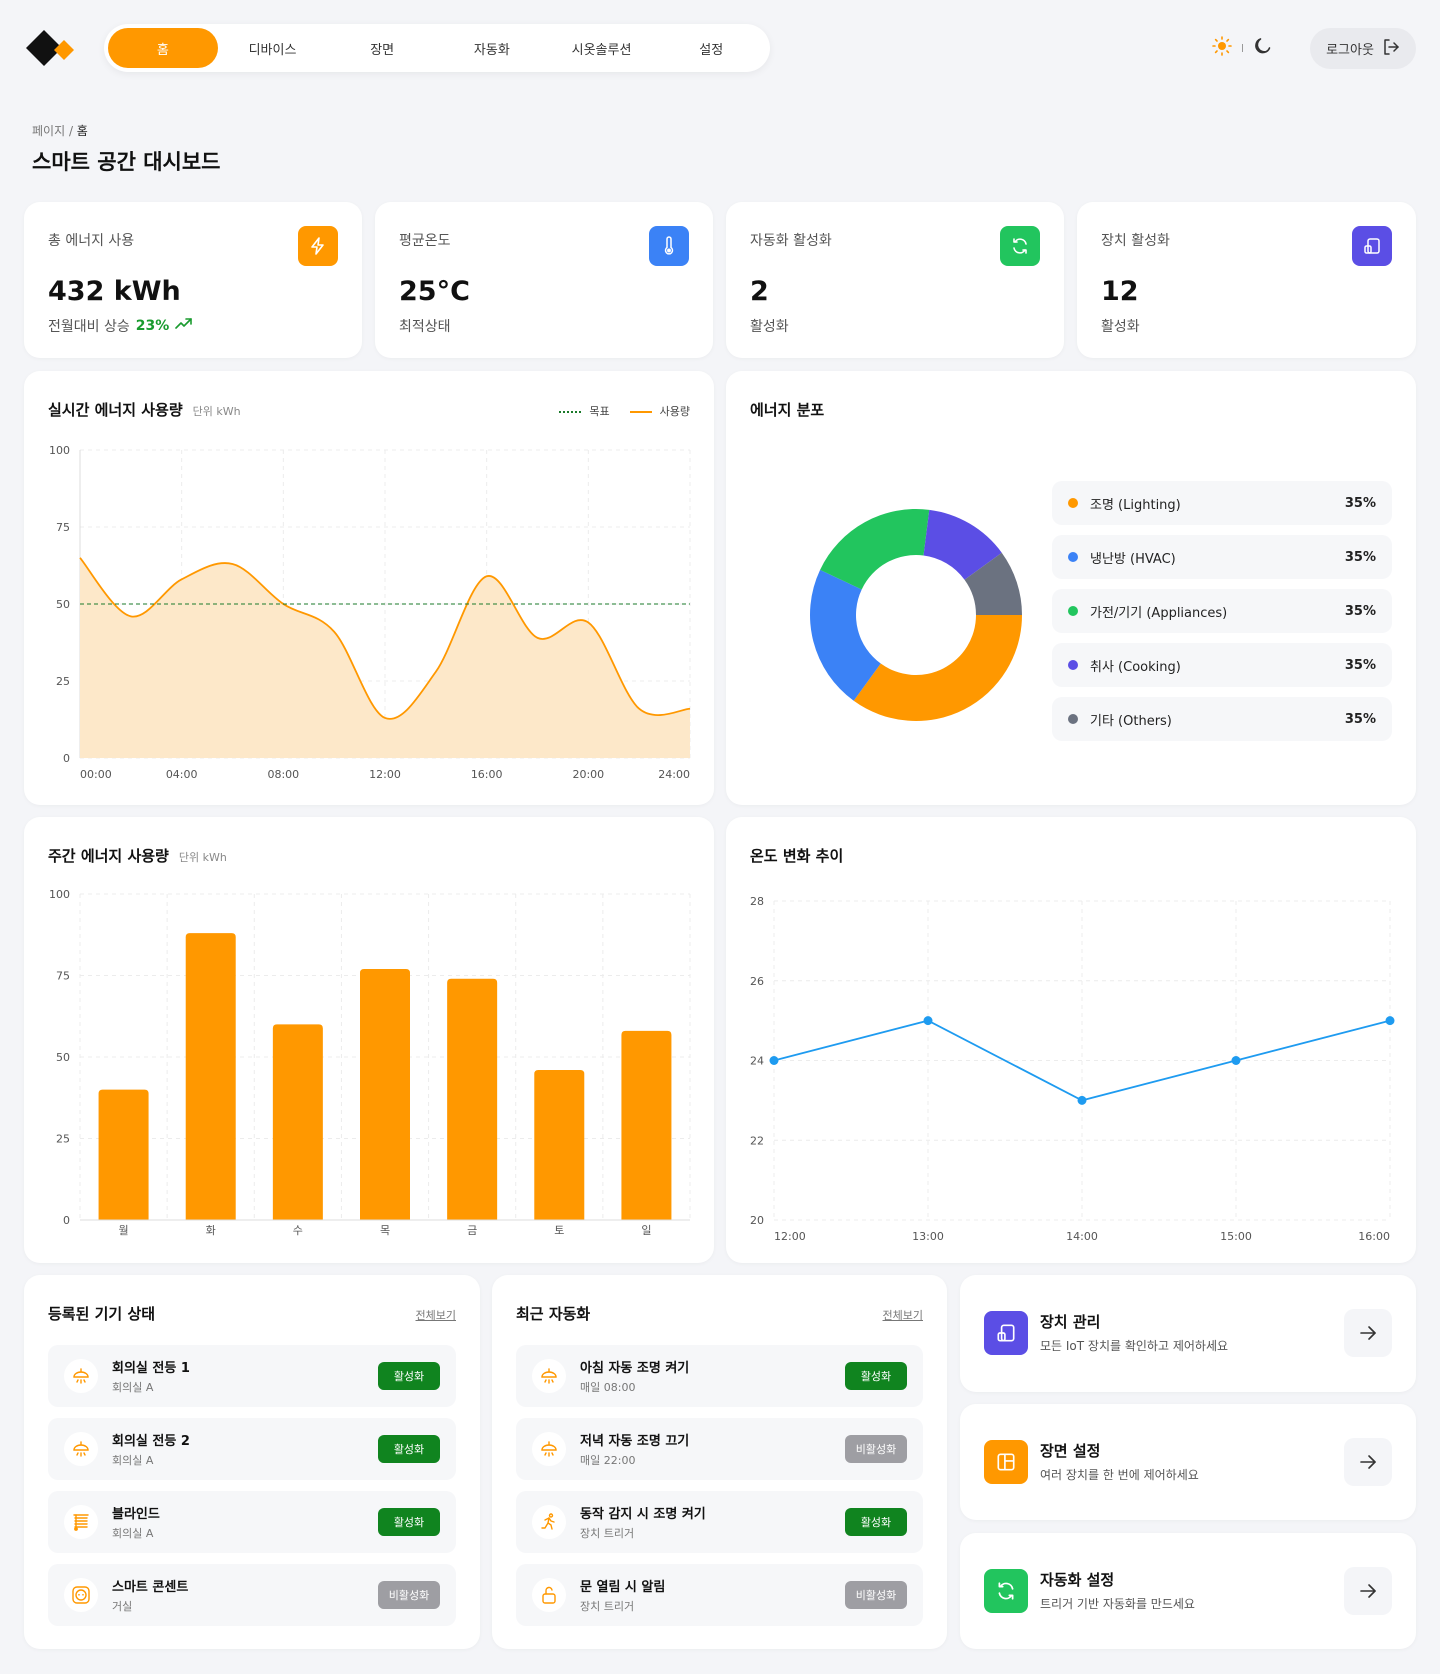 The image size is (1440, 1674). I want to click on item-name: 문 열림 시 알림, so click(623, 1587).